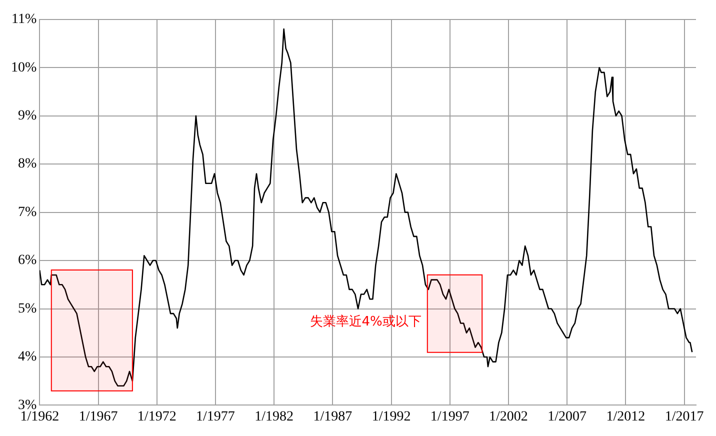 Image resolution: width=716 pixels, height=436 pixels. What do you see at coordinates (274, 416) in the screenshot?
I see `x-tick-label: 1/1982` at bounding box center [274, 416].